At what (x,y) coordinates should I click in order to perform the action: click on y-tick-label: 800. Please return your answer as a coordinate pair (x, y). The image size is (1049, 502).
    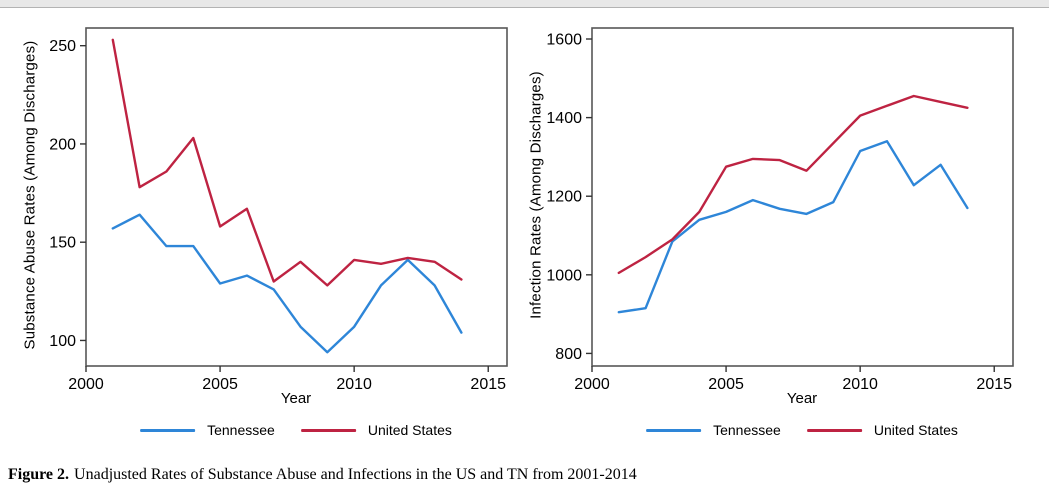
    Looking at the image, I should click on (568, 354).